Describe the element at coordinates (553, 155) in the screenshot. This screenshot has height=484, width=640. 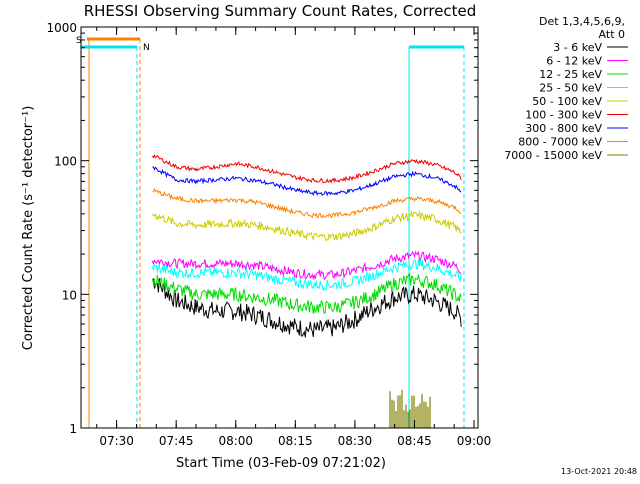
I see `legend-label: 7000 - 15000 keV` at that location.